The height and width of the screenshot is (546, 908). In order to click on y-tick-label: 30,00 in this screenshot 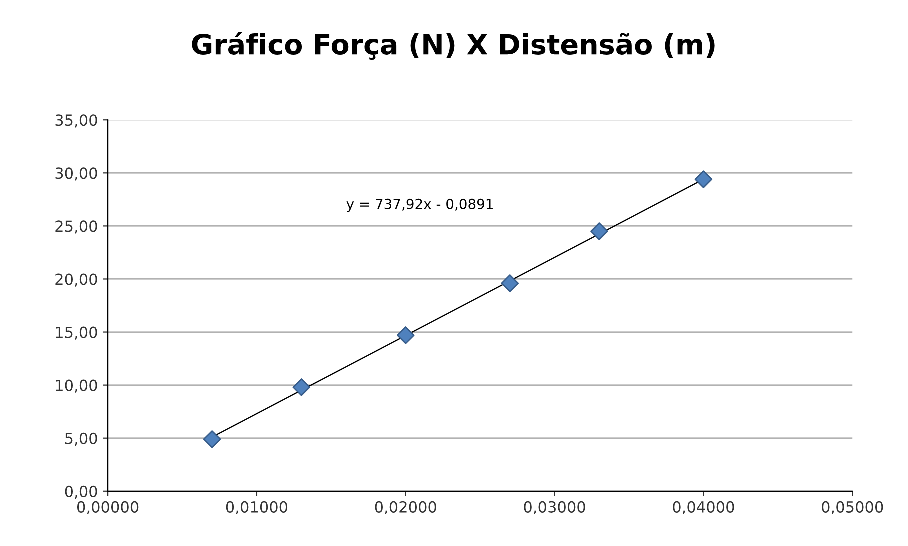, I will do `click(77, 174)`.